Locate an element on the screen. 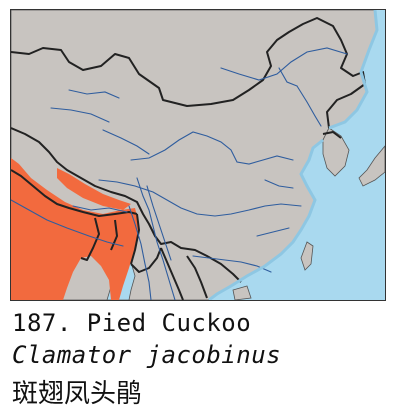 The height and width of the screenshot is (412, 400). range-area-north-band is located at coordinates (94, 189).